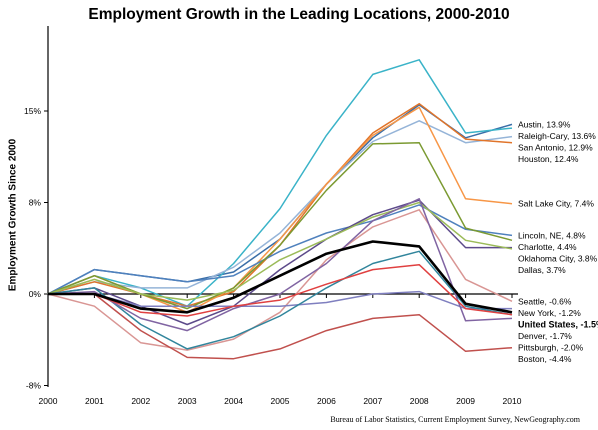 The width and height of the screenshot is (598, 430). What do you see at coordinates (551, 347) in the screenshot?
I see `series-label-pittsburgh: Pittsburgh, -2.0%` at bounding box center [551, 347].